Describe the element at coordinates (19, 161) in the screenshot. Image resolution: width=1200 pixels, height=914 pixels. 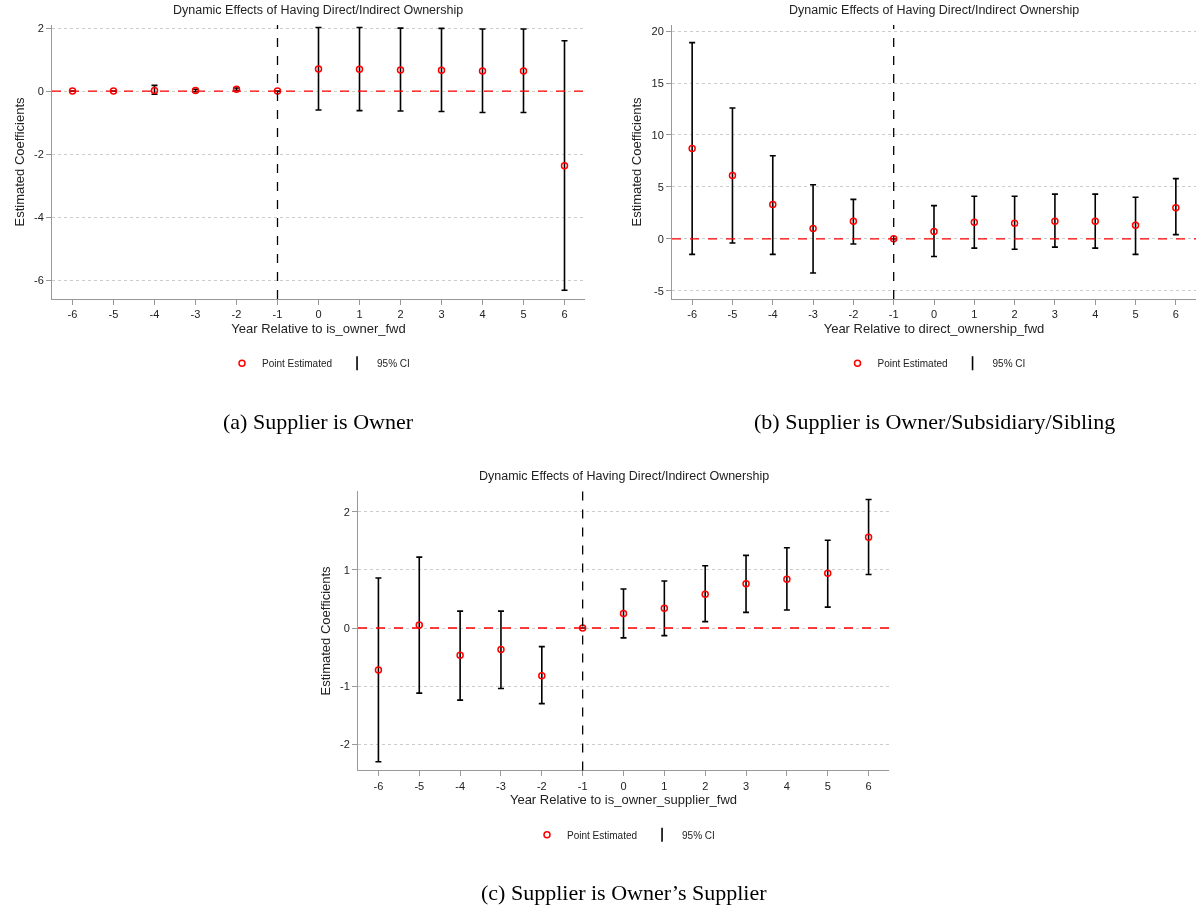
I see `y-axis-title: Estimated Coefficients` at that location.